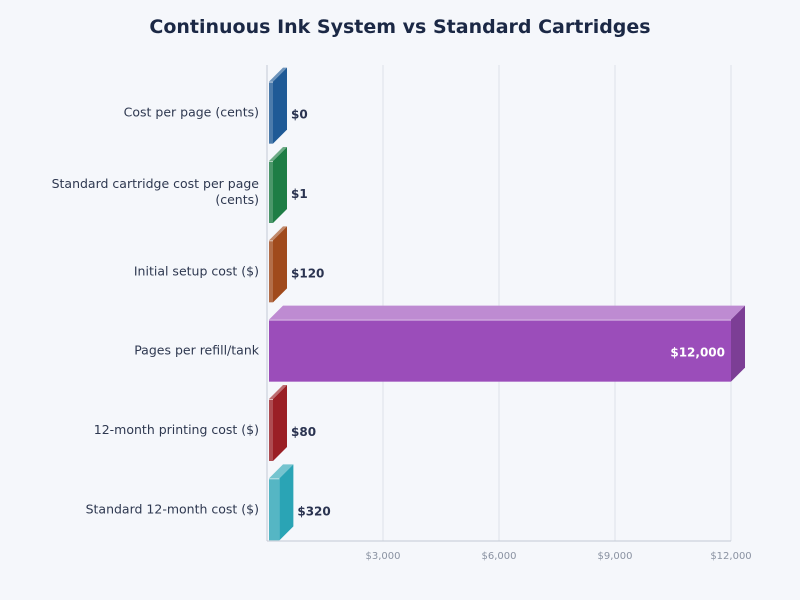 This screenshot has height=600, width=800. Describe the element at coordinates (196, 270) in the screenshot. I see `category-label: Initial setup cost ($)` at that location.